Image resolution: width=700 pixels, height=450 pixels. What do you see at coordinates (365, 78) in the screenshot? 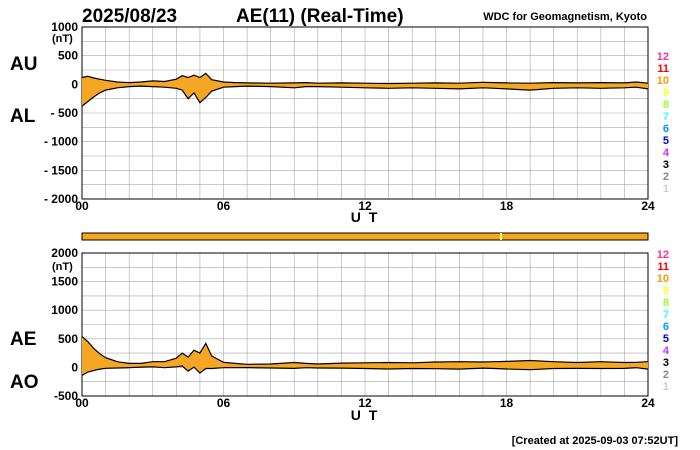
I see `panel1-upper-line` at bounding box center [365, 78].